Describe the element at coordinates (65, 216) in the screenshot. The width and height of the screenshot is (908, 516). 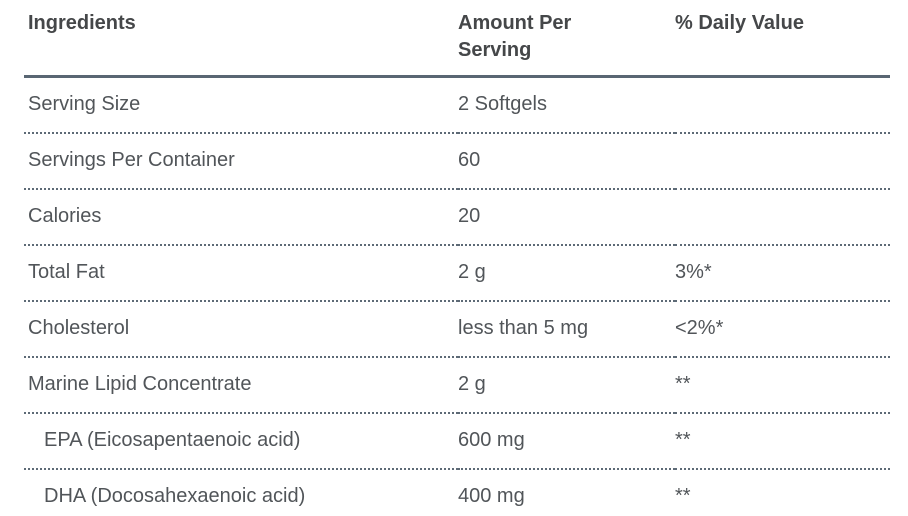
I see `ingredient-cell: Calories` at that location.